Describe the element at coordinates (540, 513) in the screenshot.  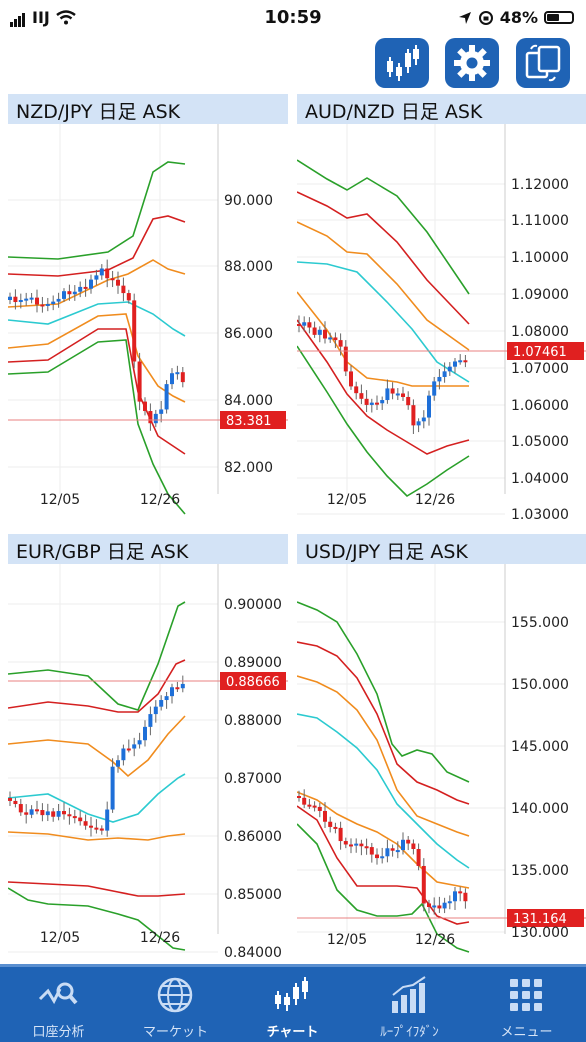
I see `y-tick-label: 1.03000` at that location.